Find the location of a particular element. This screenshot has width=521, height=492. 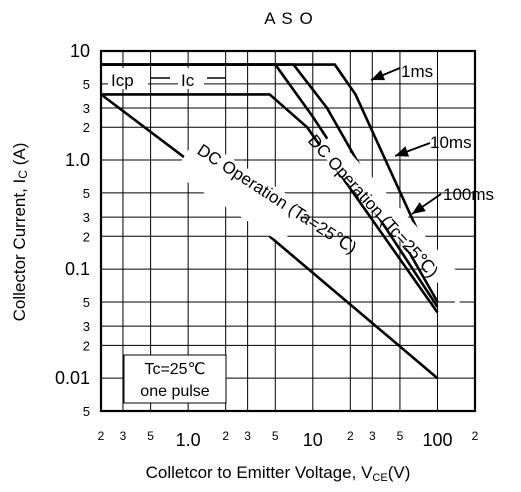

y-axis-label-symbol: I is located at coordinates (19, 181).